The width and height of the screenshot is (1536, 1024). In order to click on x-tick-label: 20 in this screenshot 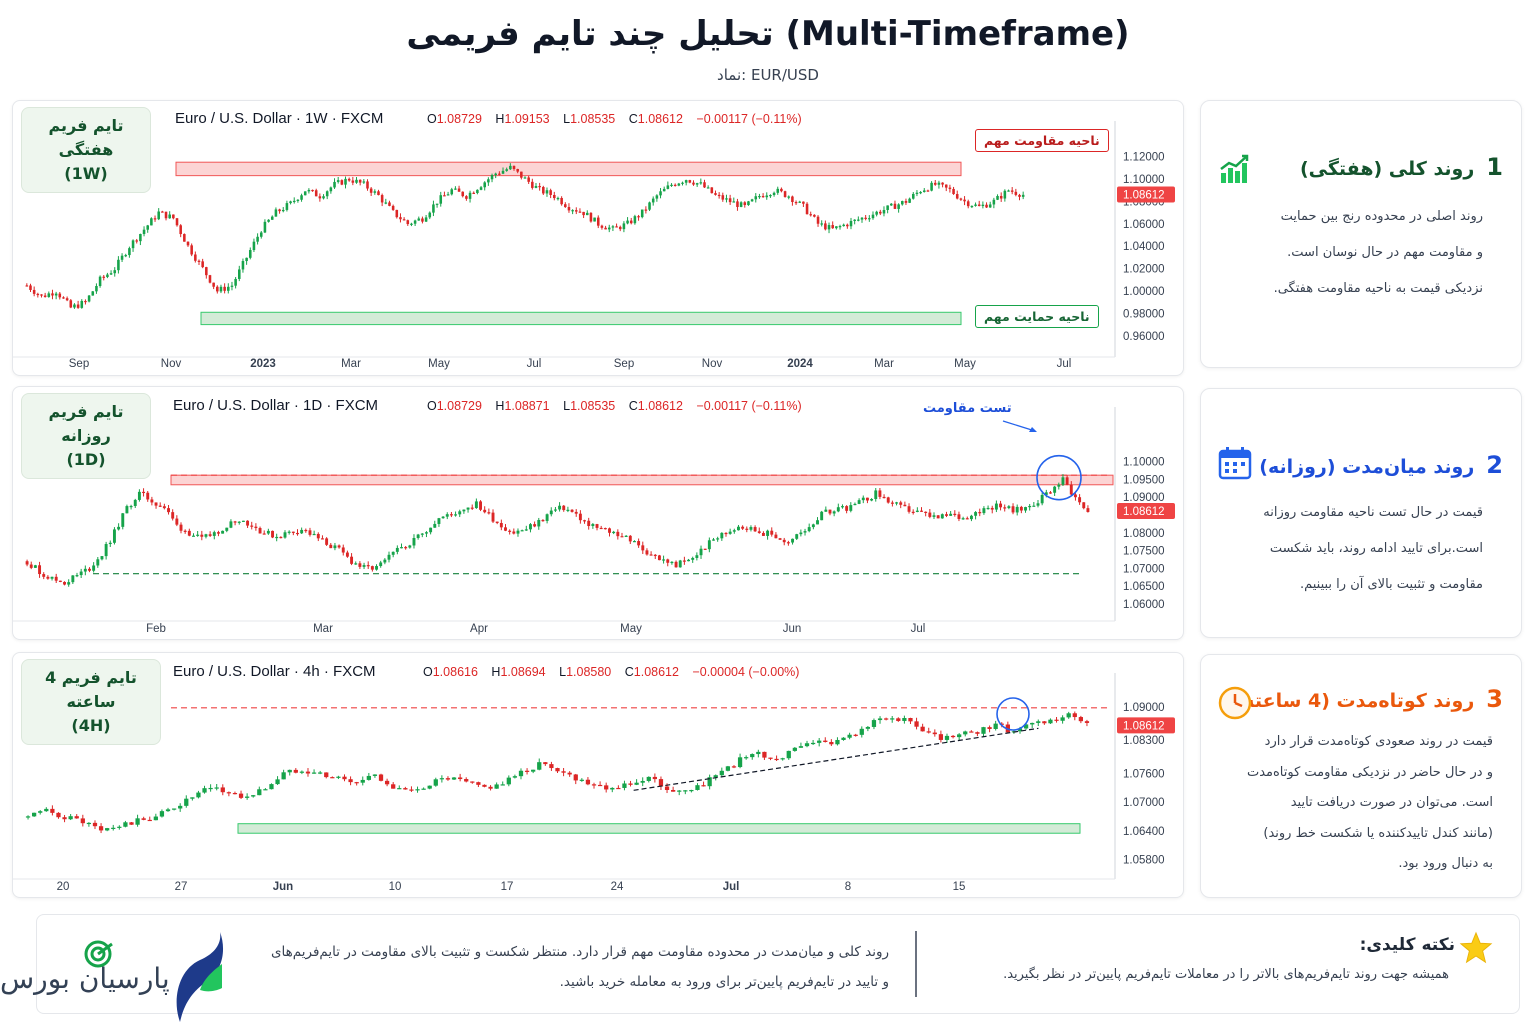, I will do `click(63, 887)`.